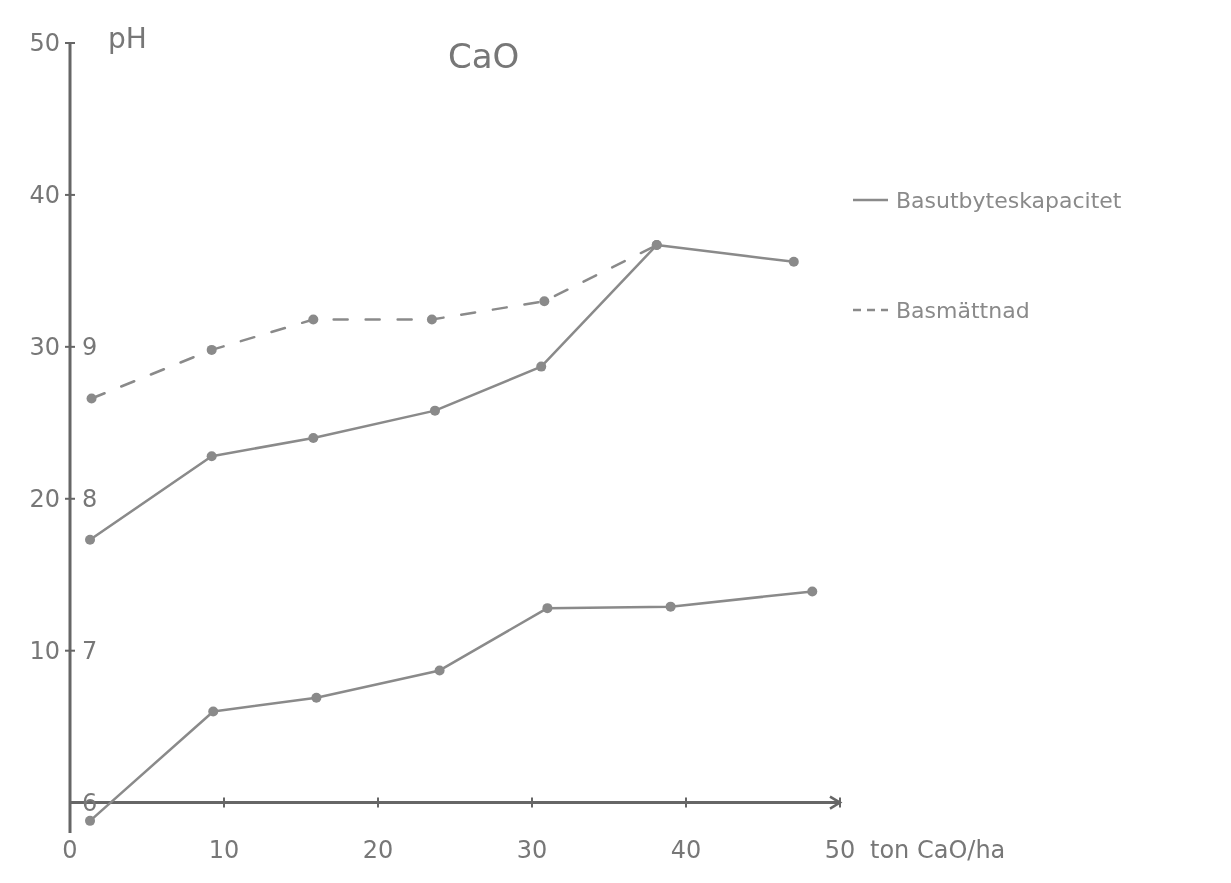  What do you see at coordinates (44, 43) in the screenshot?
I see `y-tick-label: 50` at bounding box center [44, 43].